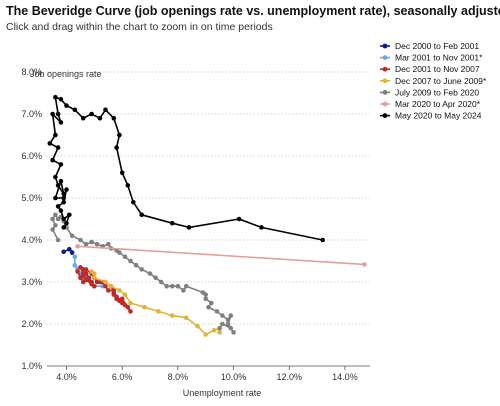 Image resolution: width=500 pixels, height=406 pixels. Describe the element at coordinates (430, 69) in the screenshot. I see `legend-item: Dec 2001 to Nov 2007` at that location.